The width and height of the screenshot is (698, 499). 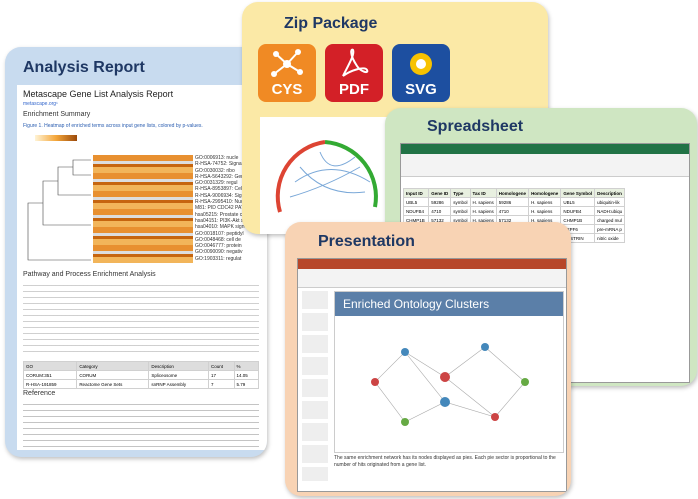 I want to click on term-label: GO:1903311: regulat, so click(x=218, y=258).